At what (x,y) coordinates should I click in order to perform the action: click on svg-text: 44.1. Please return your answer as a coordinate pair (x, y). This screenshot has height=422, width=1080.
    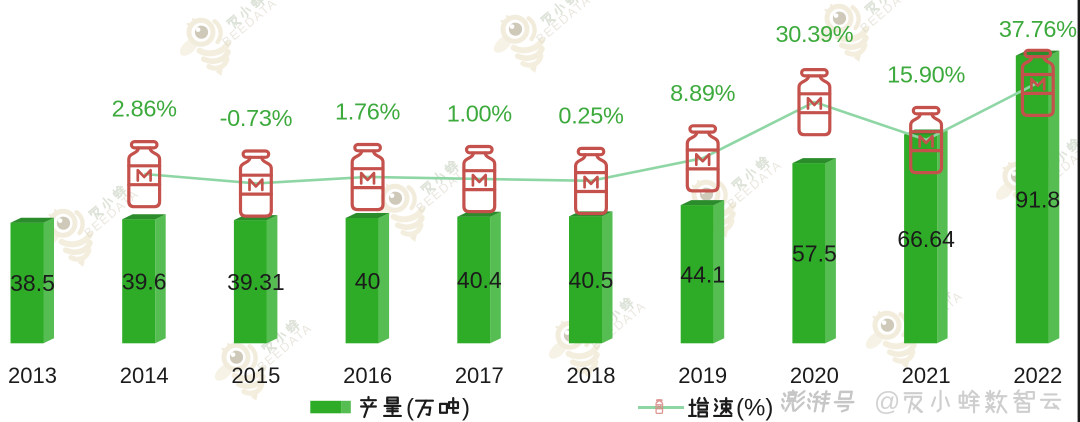
    Looking at the image, I should click on (702, 274).